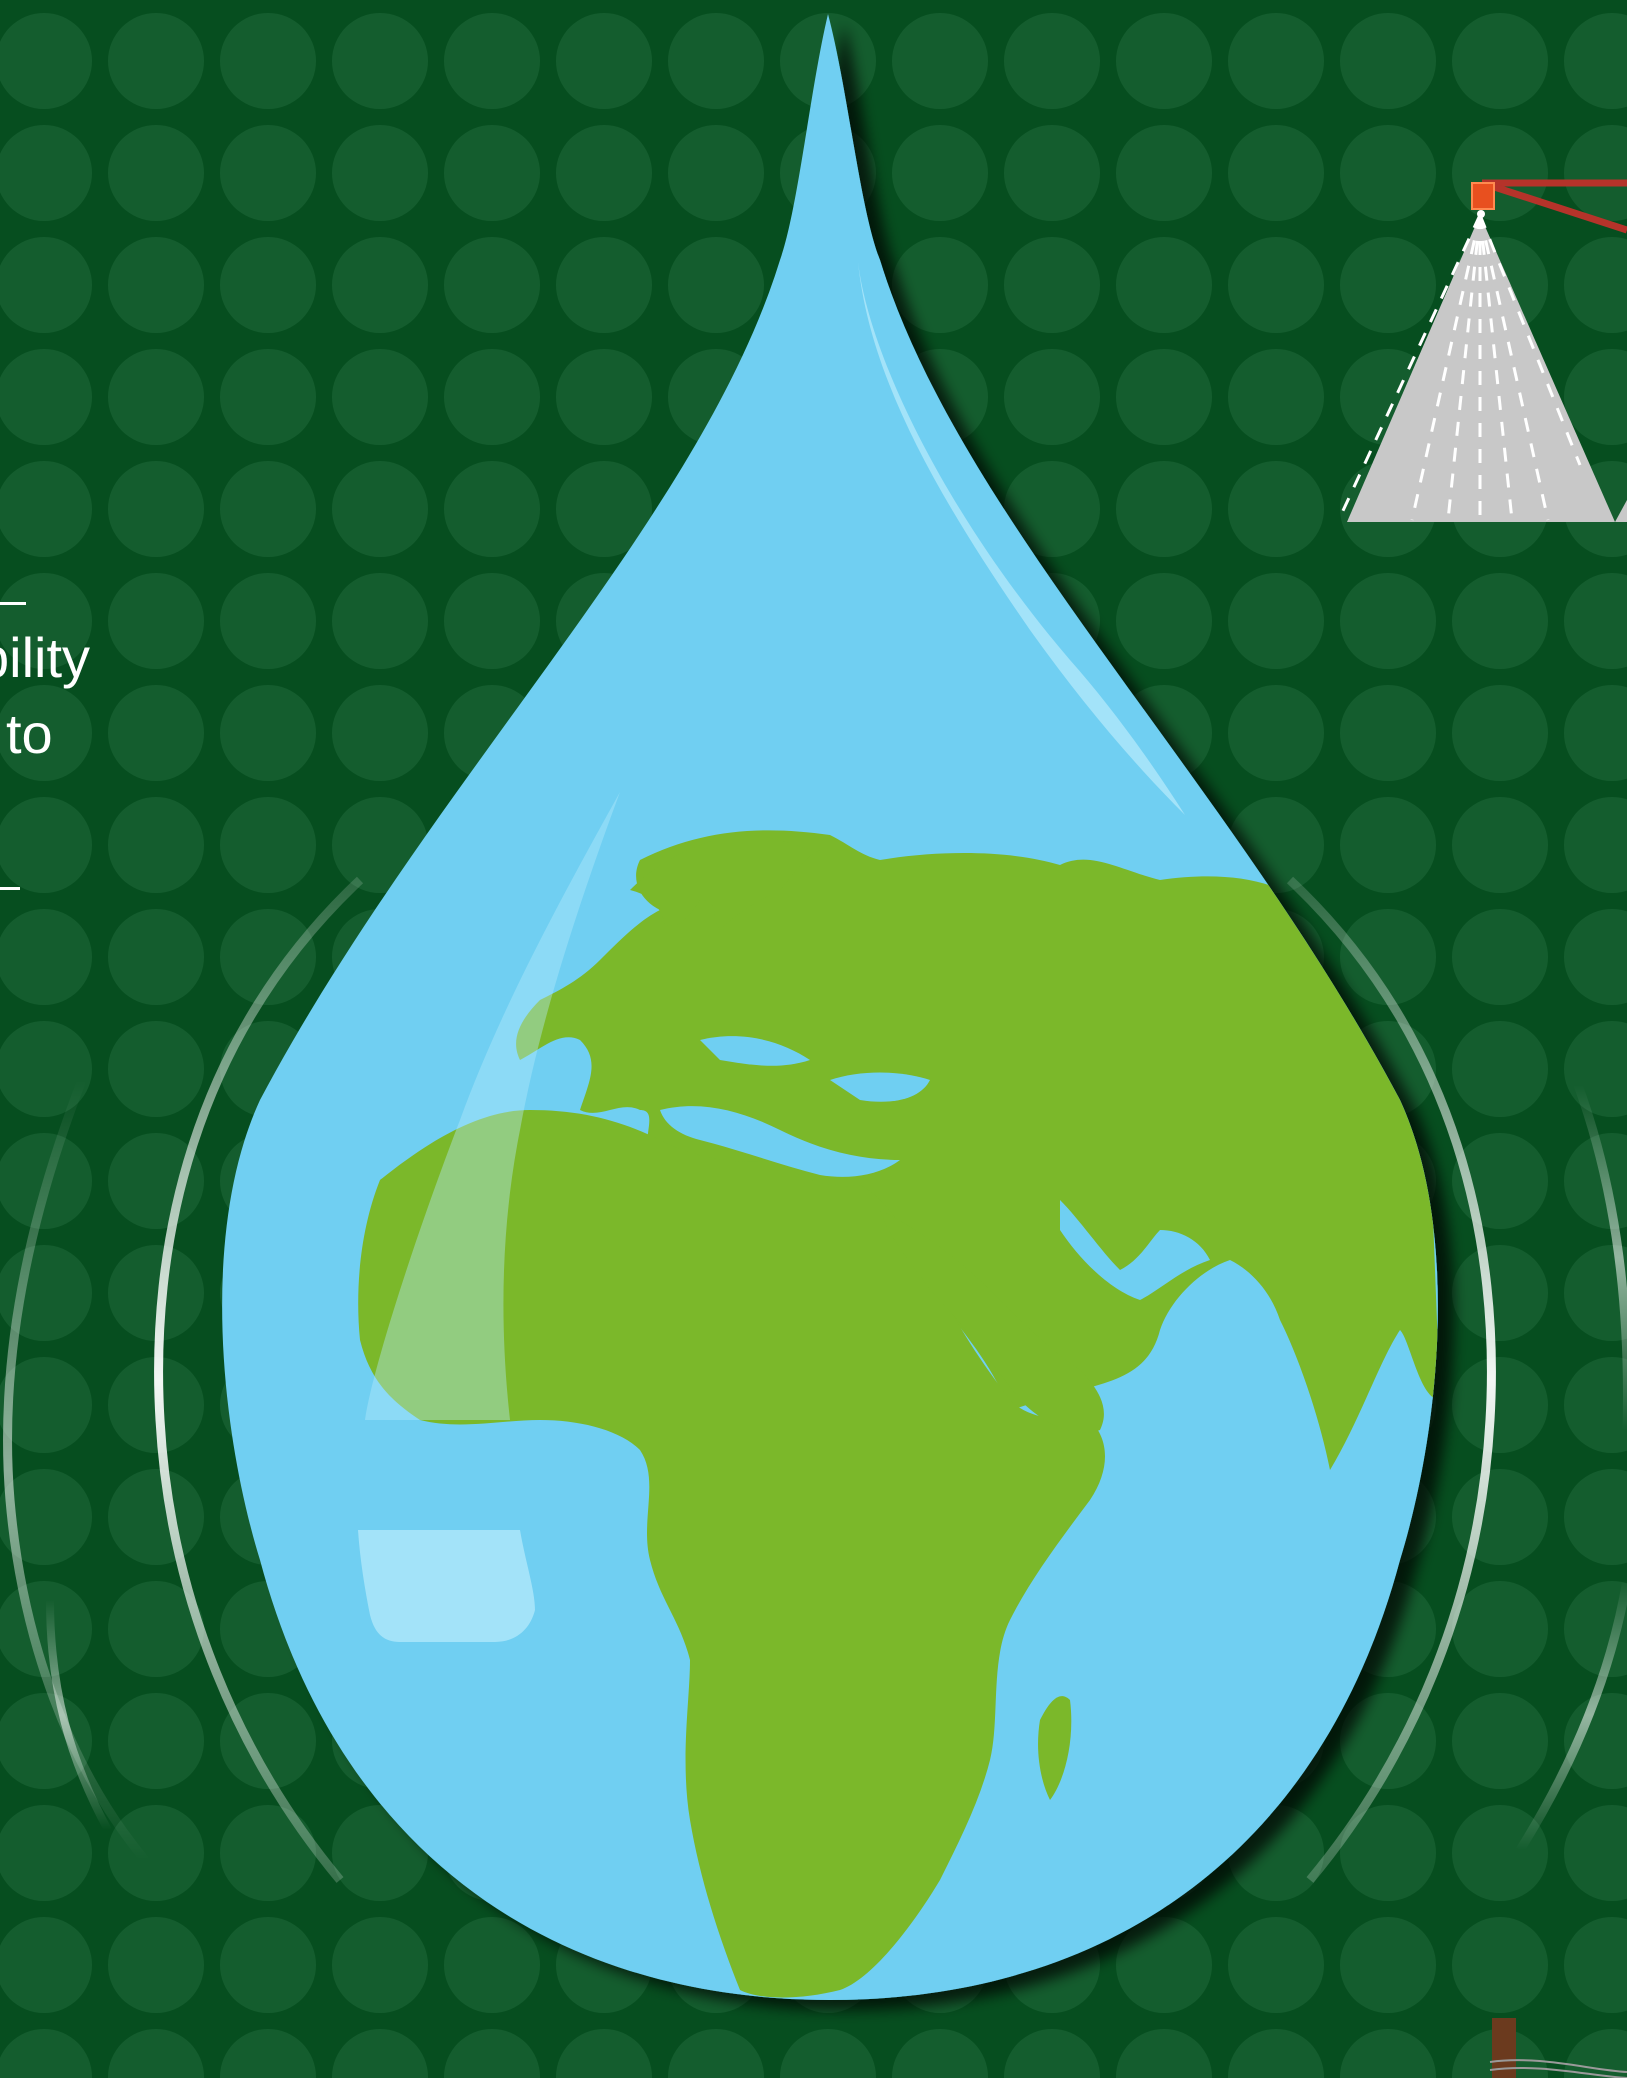  What do you see at coordinates (10, 888) in the screenshot?
I see `divider-bottom` at bounding box center [10, 888].